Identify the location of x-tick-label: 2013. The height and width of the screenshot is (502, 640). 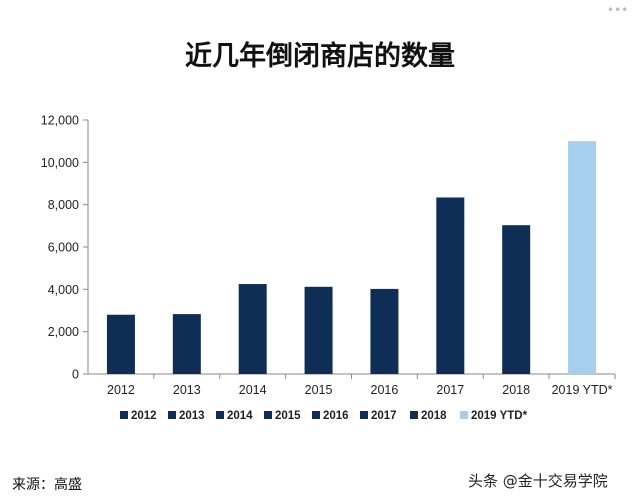
(187, 390).